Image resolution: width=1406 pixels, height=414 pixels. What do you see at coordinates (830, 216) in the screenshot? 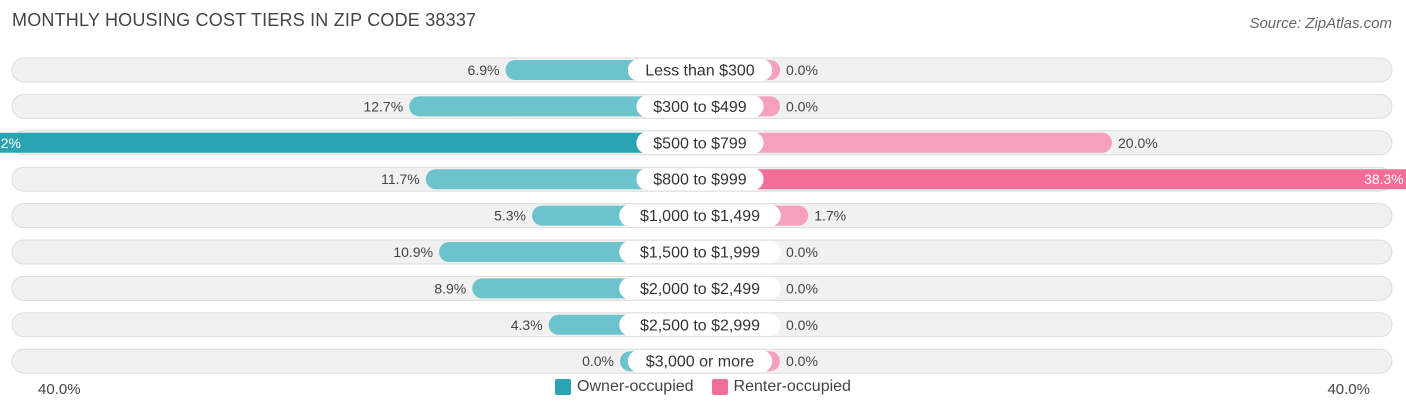
I see `value-label-renter: 1.7%` at bounding box center [830, 216].